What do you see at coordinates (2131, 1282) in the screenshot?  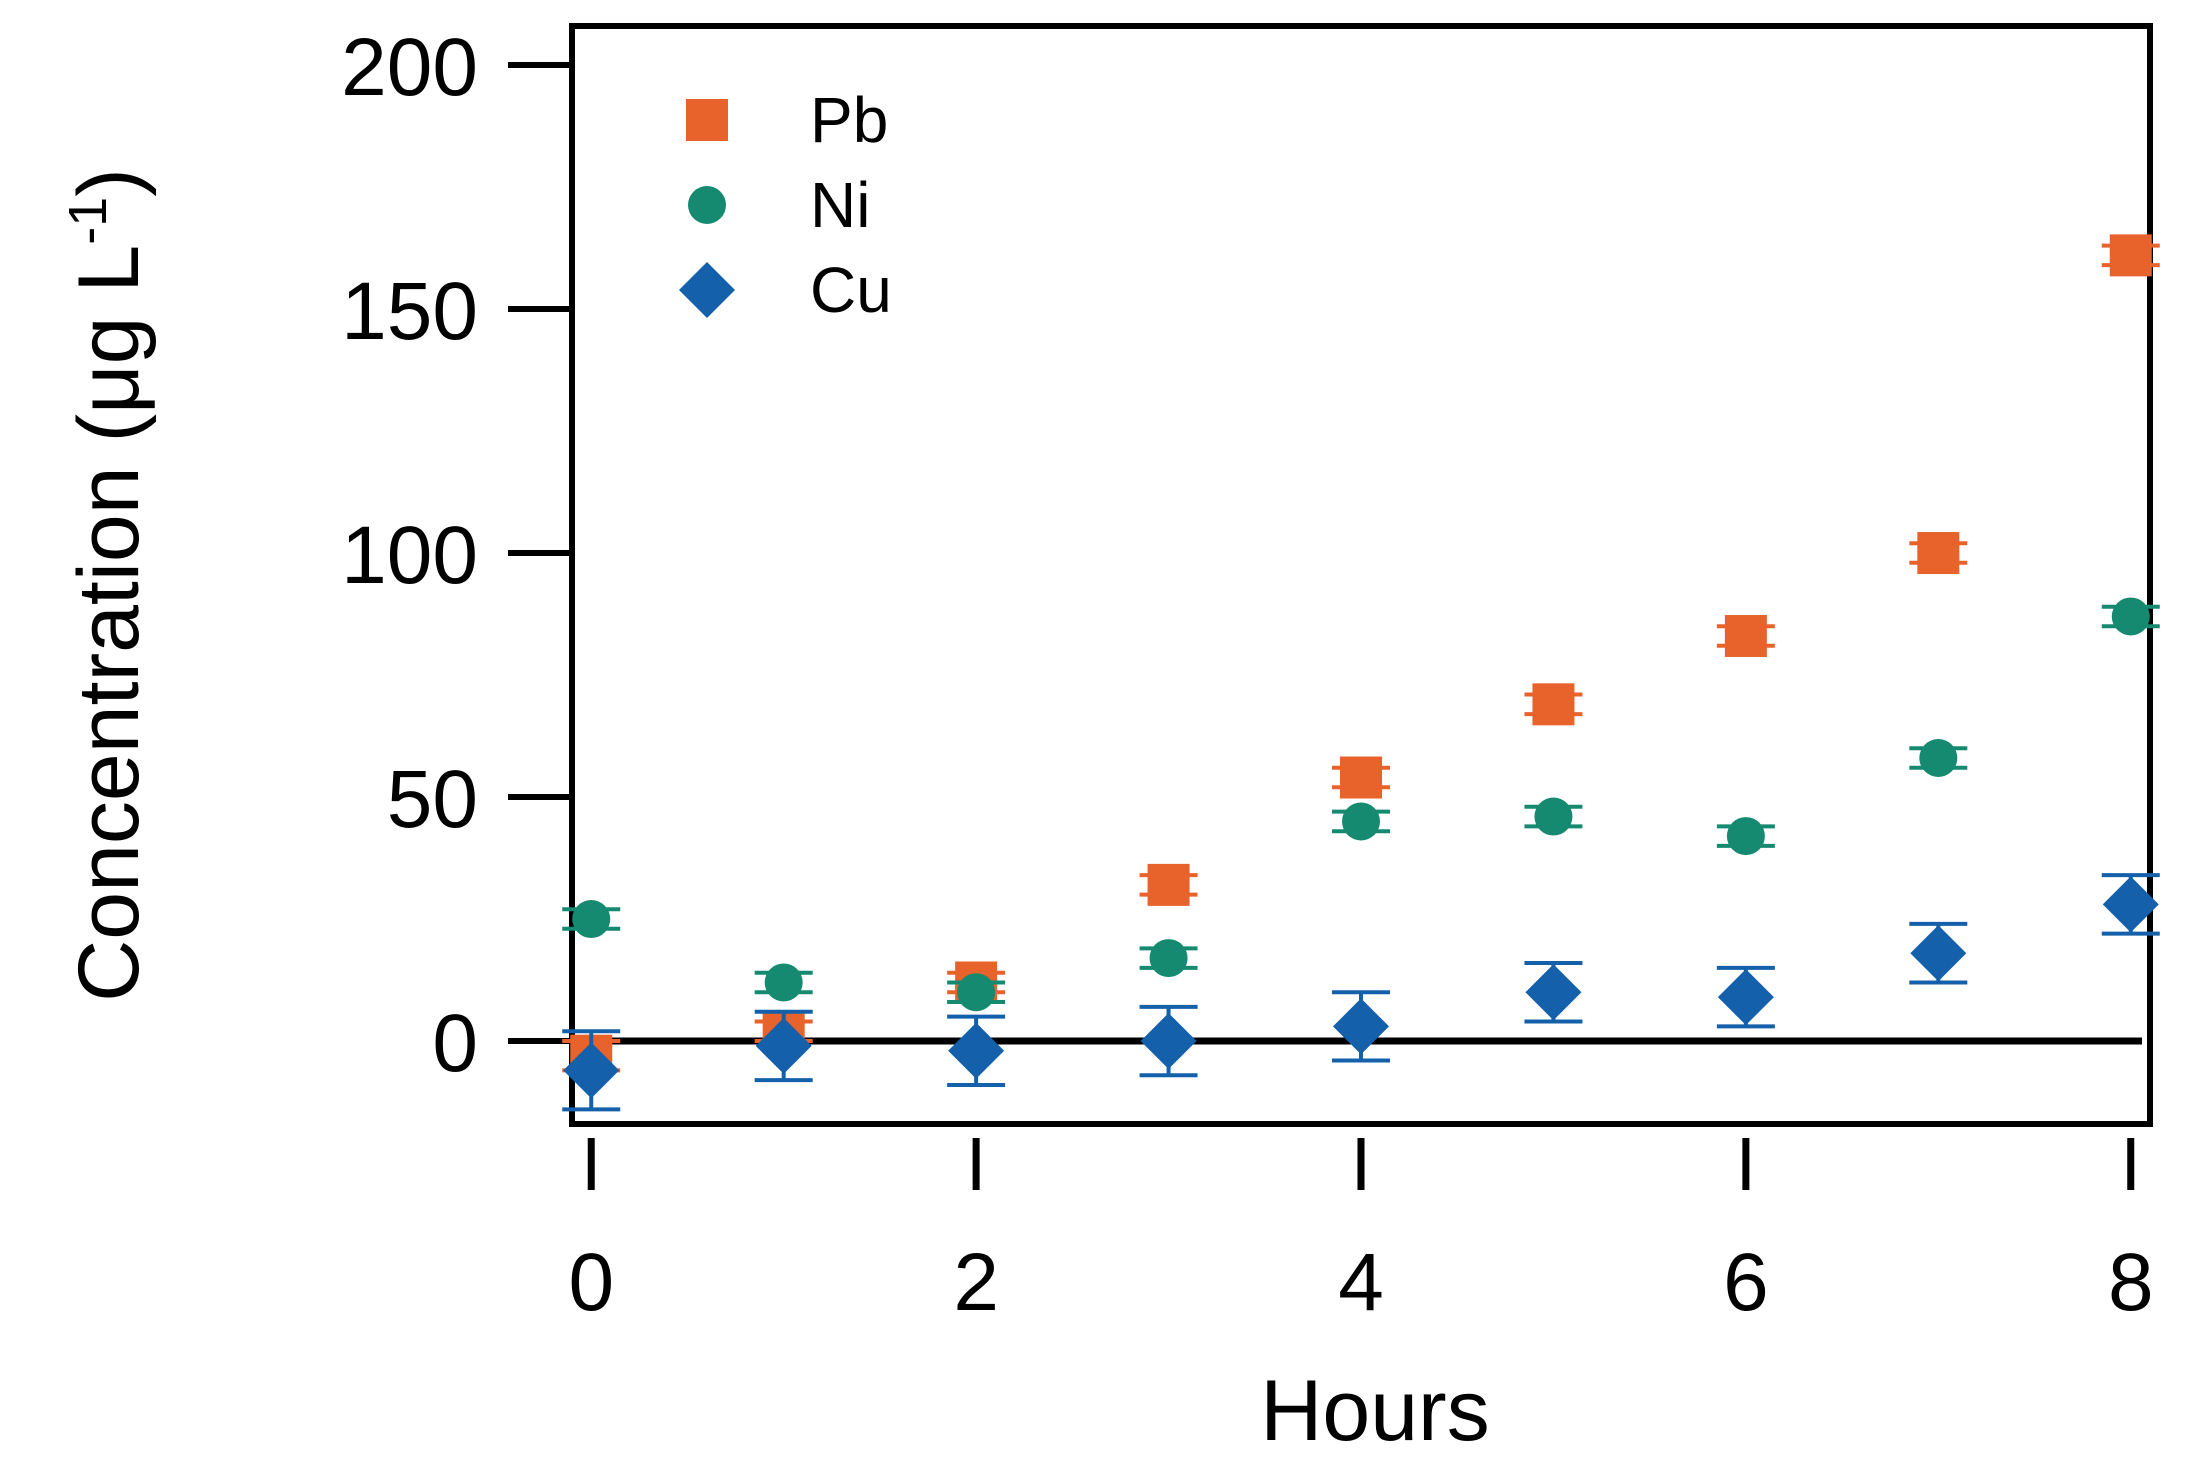 I see `x-tick-label-8: 8` at bounding box center [2131, 1282].